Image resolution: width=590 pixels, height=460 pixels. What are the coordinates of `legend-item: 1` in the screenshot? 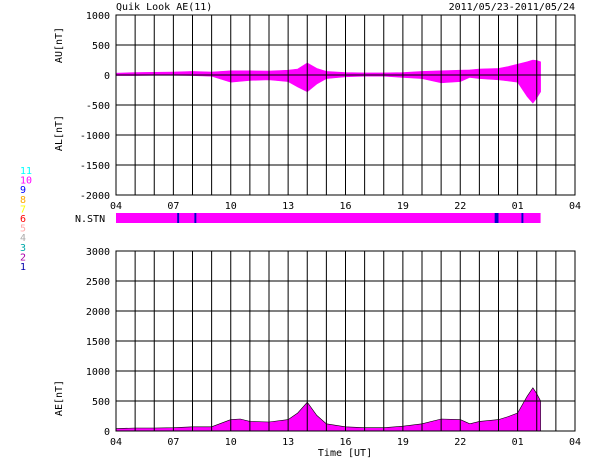 It's located at (23, 267).